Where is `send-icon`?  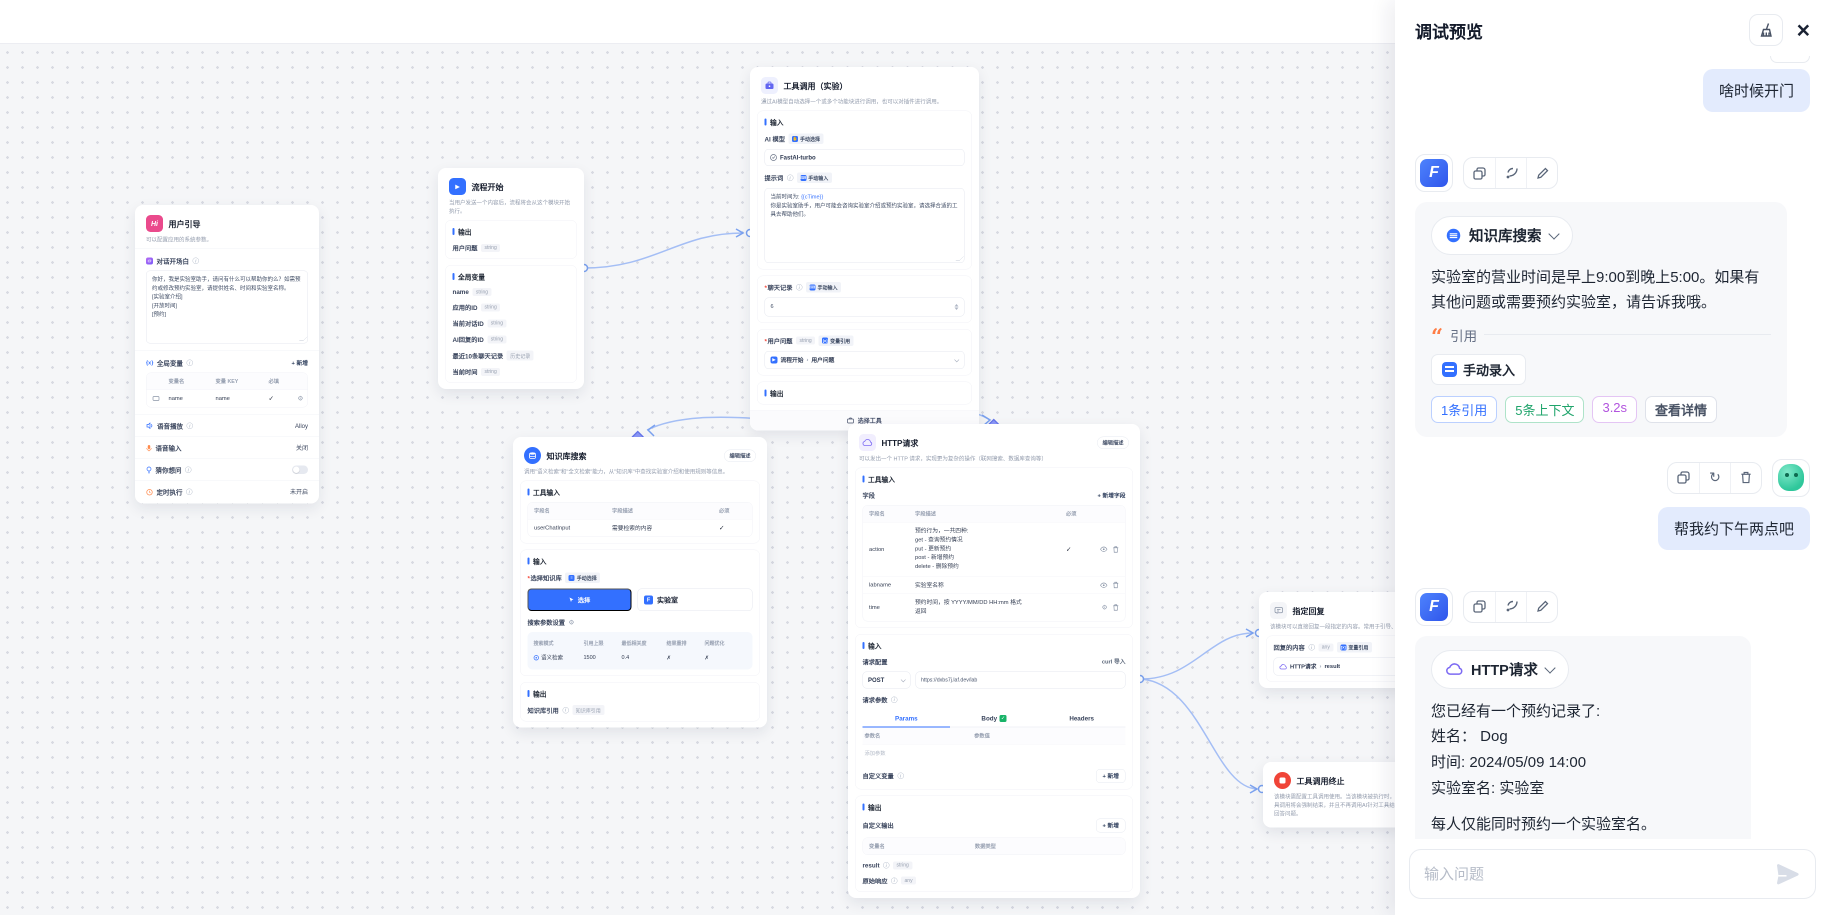 send-icon is located at coordinates (1788, 874).